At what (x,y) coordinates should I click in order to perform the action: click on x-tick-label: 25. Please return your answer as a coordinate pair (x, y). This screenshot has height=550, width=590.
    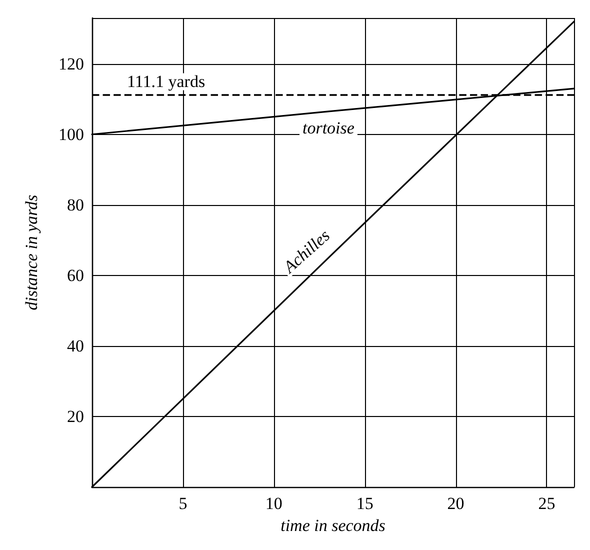
    Looking at the image, I should click on (547, 503).